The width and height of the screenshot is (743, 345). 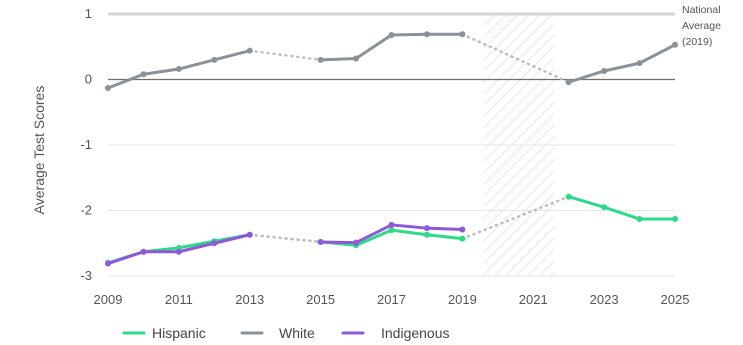 I want to click on indigenous-point-2016, so click(x=356, y=242).